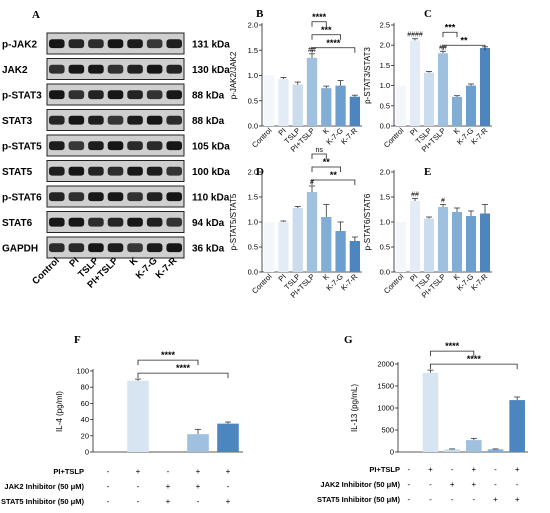 This screenshot has height=513, width=550. I want to click on panel-letter-b: B, so click(260, 14).